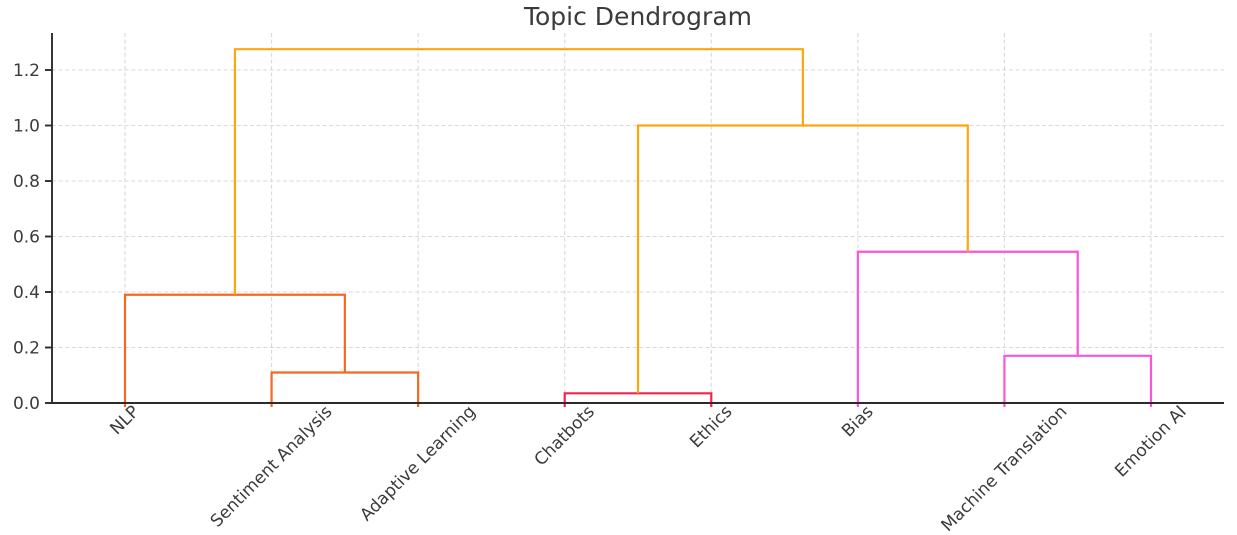 The height and width of the screenshot is (535, 1237). Describe the element at coordinates (1005, 468) in the screenshot. I see `x-axis-leaf-label: Machine Translation` at that location.